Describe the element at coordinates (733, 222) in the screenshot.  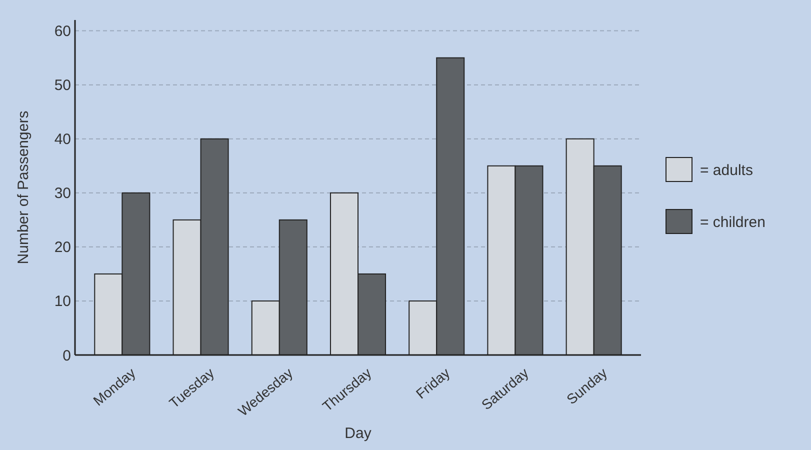
I see `legend-label: = children` at that location.